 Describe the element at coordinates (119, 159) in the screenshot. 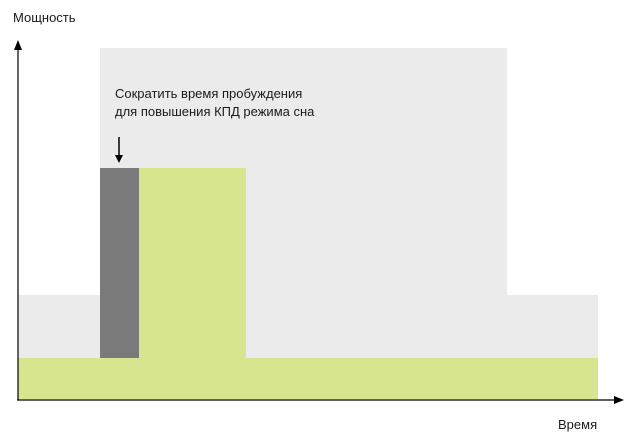

I see `annotation-arrow-head` at that location.